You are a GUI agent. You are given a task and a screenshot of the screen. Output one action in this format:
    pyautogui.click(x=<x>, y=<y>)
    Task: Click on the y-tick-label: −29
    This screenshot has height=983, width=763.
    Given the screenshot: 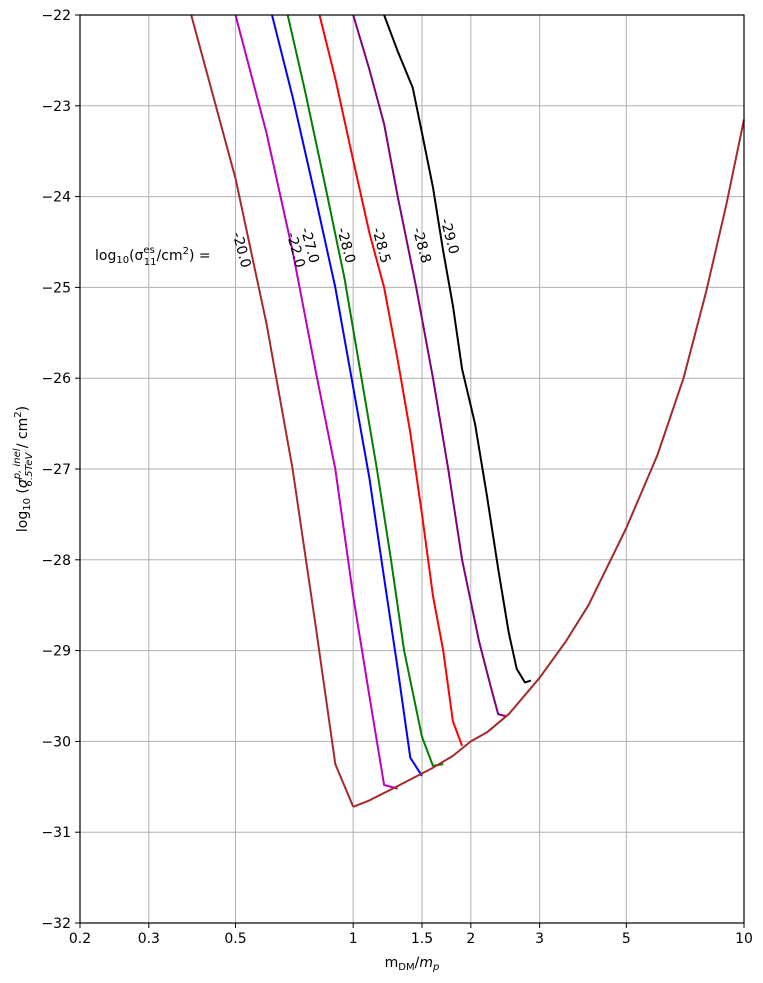 What is the action you would take?
    pyautogui.click(x=56, y=652)
    